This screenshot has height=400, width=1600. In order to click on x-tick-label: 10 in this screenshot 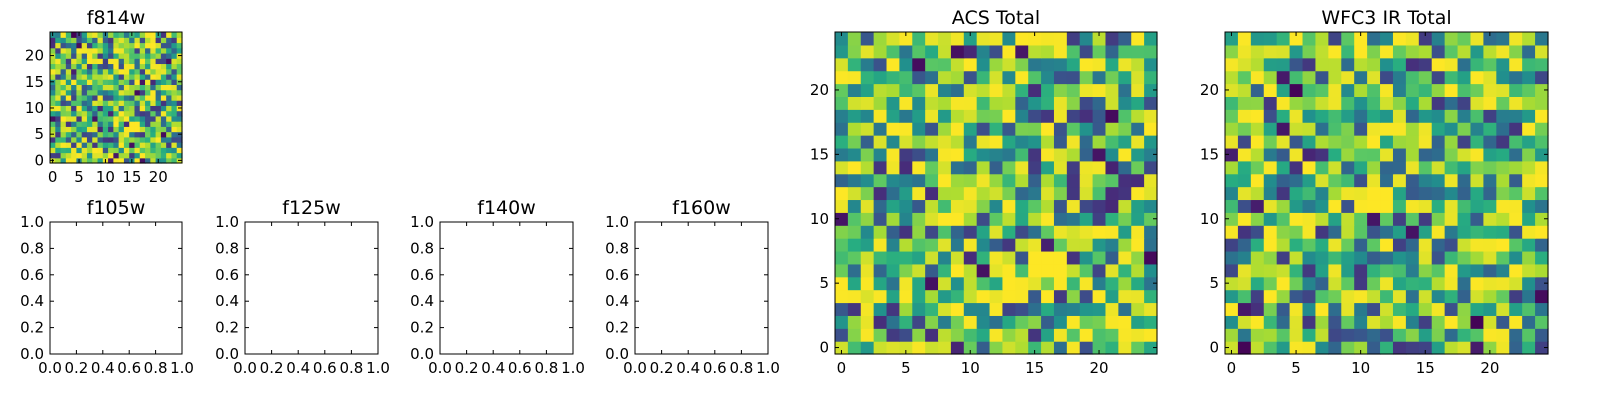, I will do `click(970, 368)`.